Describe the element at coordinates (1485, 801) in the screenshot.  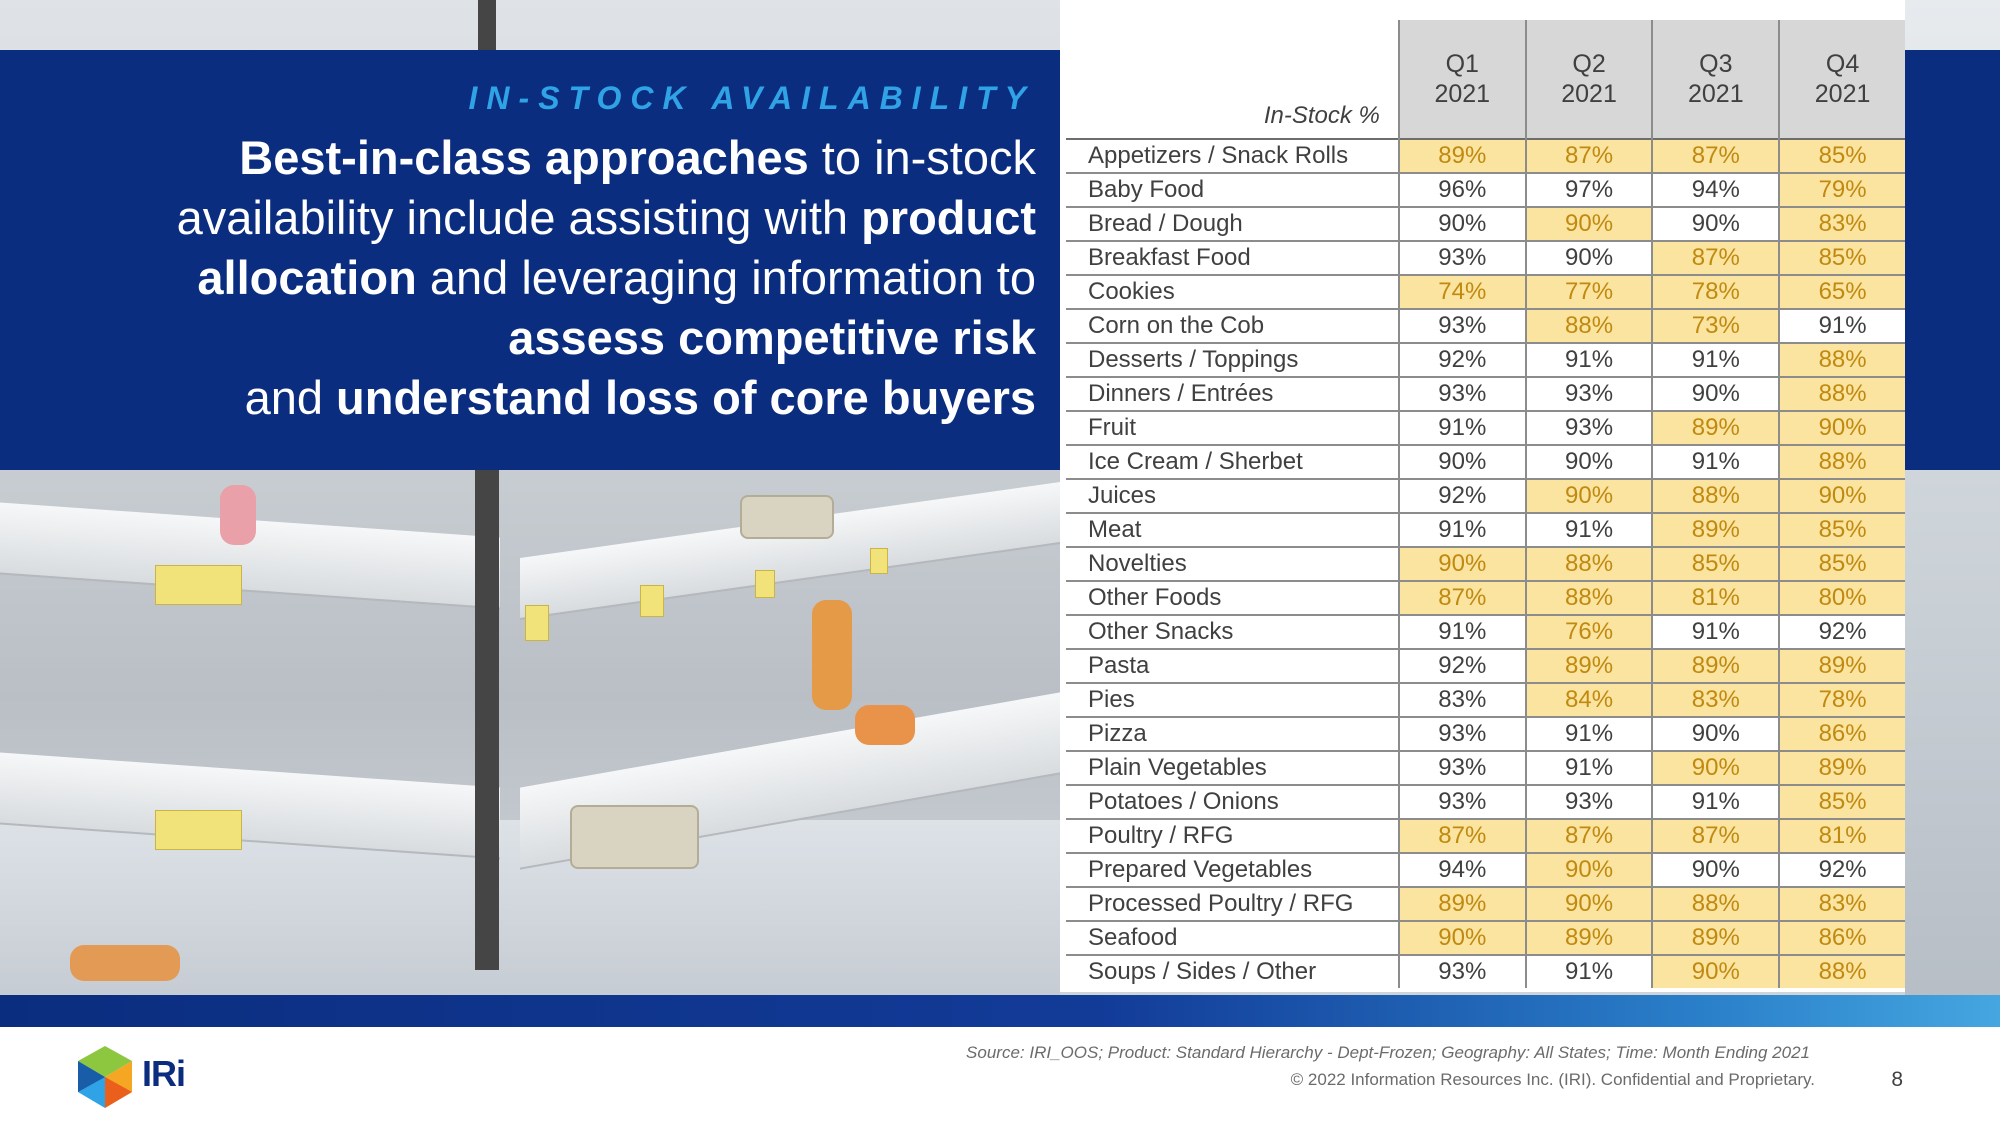
I see `table-row: Potatoes / Onions 93% 93% 91% 85%` at that location.